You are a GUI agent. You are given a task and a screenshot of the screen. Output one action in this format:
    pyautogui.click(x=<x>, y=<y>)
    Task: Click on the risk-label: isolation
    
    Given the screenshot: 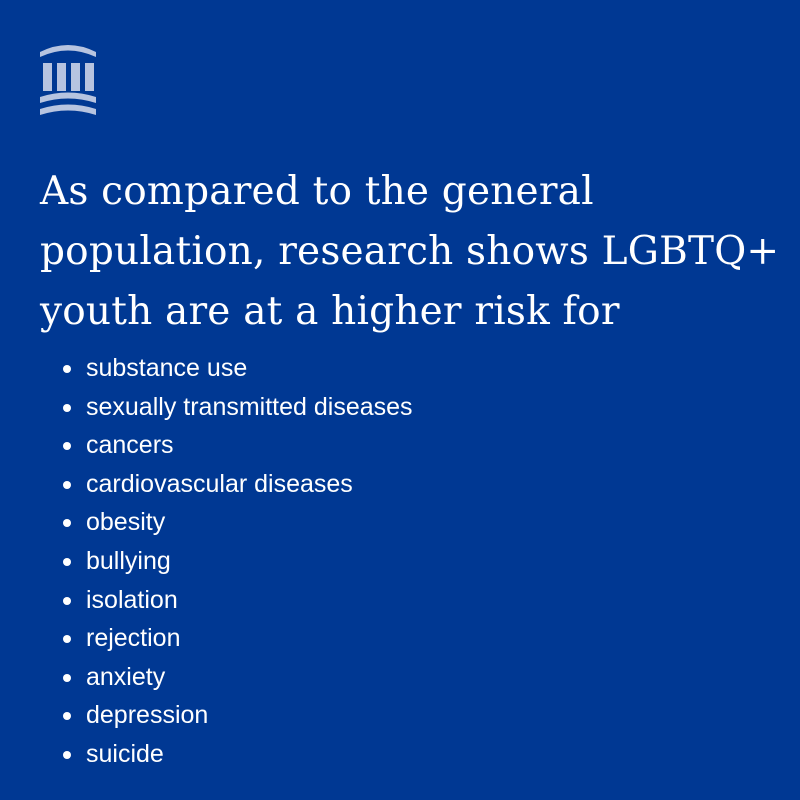 What is the action you would take?
    pyautogui.click(x=132, y=599)
    